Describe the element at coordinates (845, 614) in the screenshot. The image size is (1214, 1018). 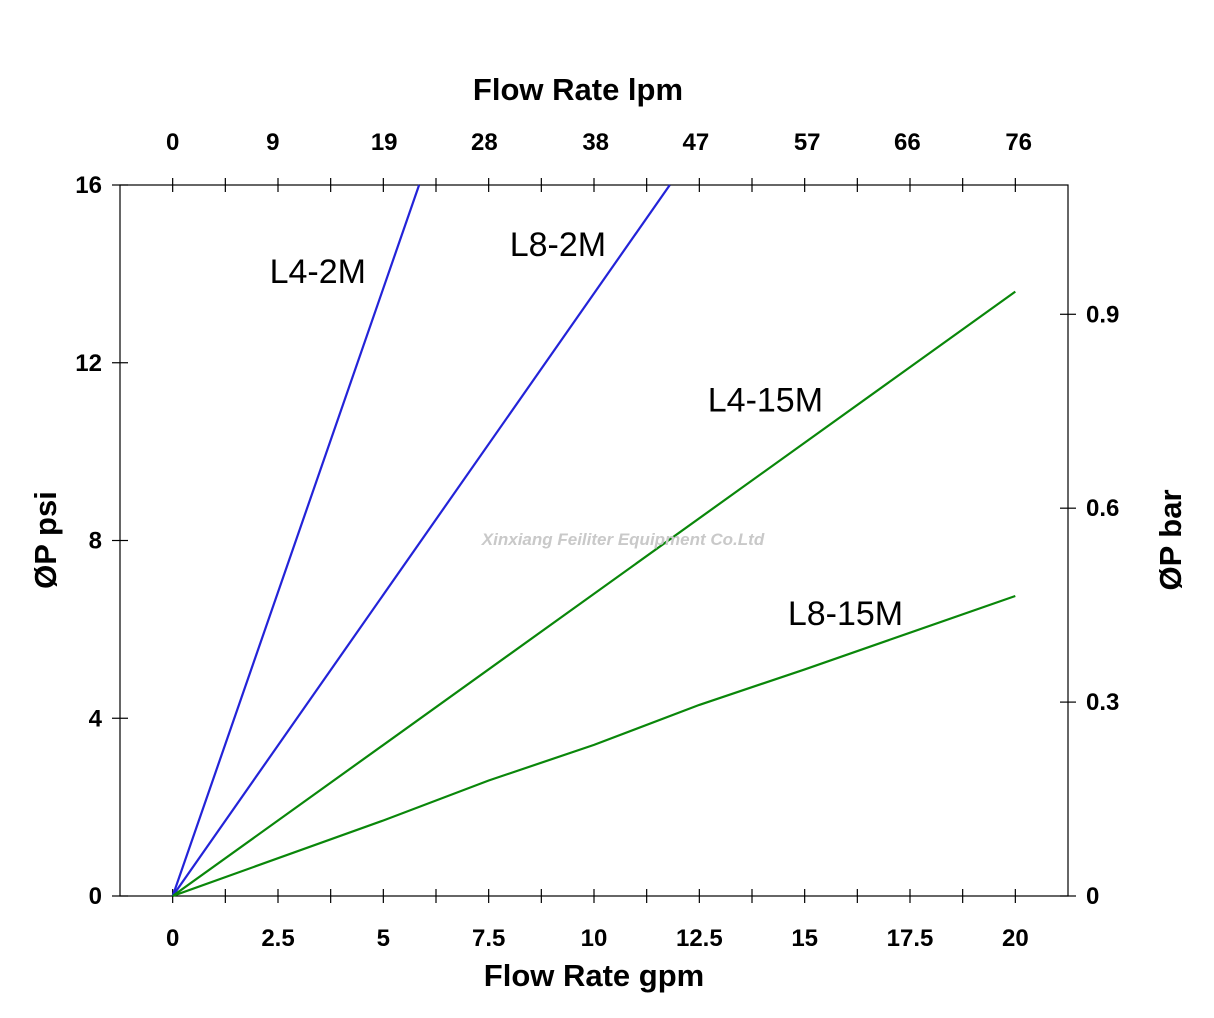
I see `series-label-l8-15m: L8-15M` at that location.